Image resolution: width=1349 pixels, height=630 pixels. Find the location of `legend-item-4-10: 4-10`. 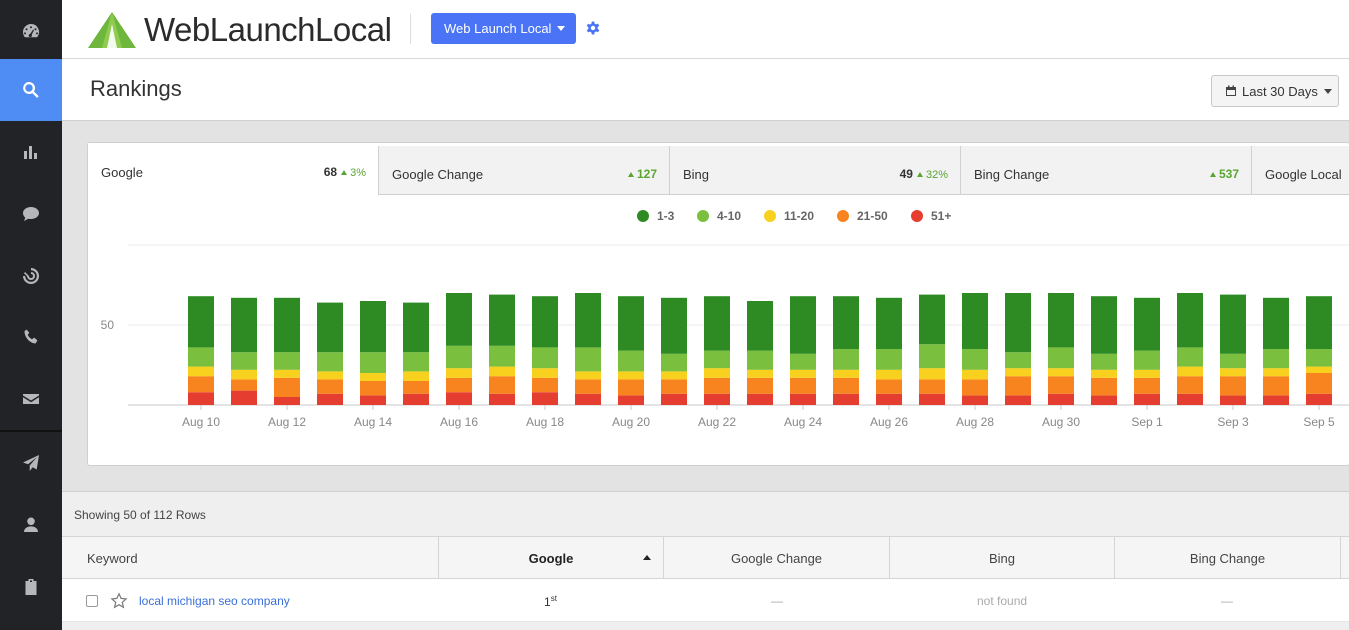

legend-item-4-10: 4-10 is located at coordinates (719, 216).